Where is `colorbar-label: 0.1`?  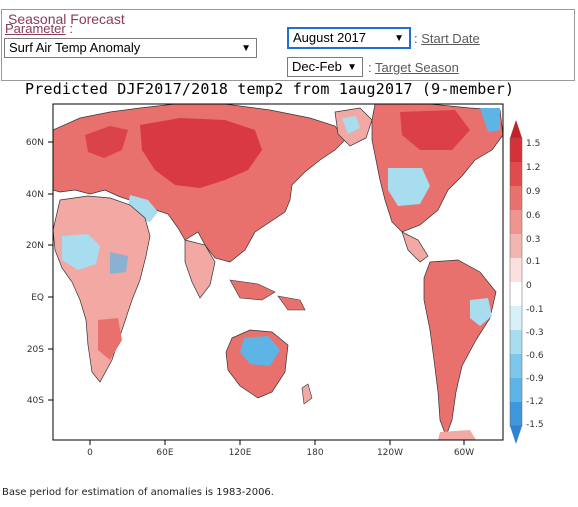
colorbar-label: 0.1 is located at coordinates (533, 262).